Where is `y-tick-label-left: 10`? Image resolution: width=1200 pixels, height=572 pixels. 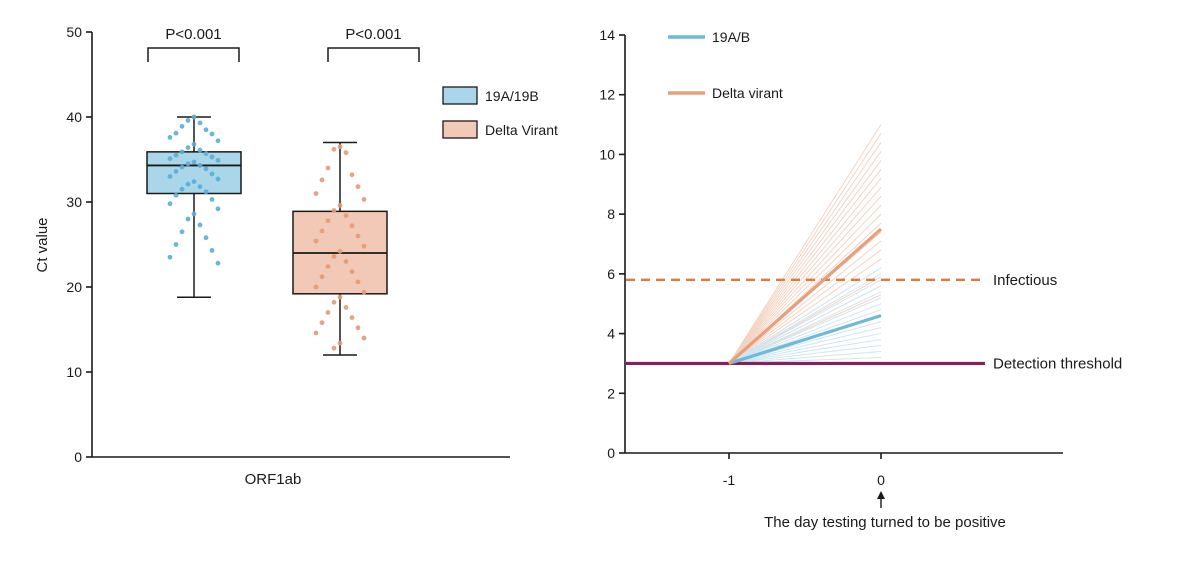
y-tick-label-left: 10 is located at coordinates (74, 372).